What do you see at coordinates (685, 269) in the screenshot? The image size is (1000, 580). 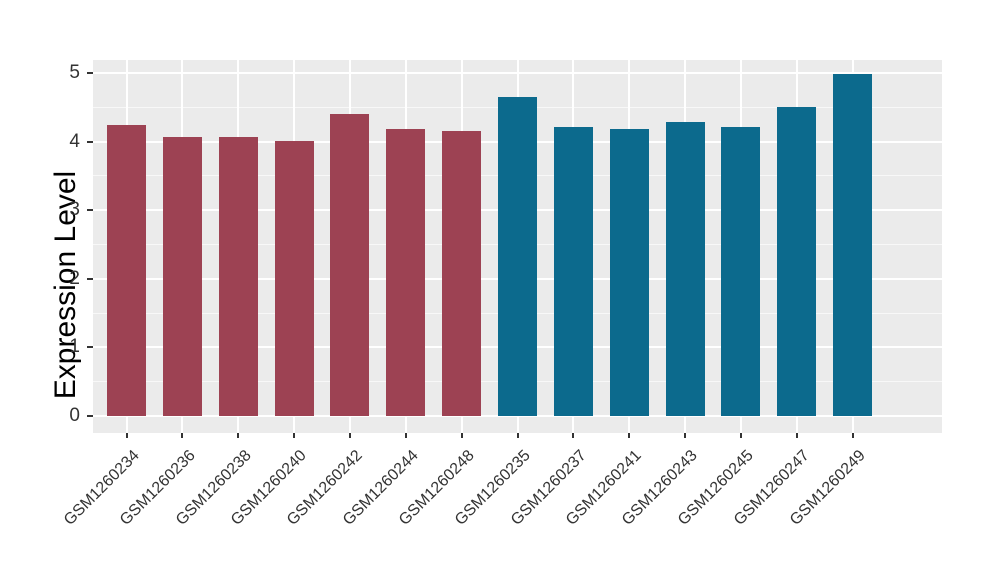 I see `bar-GSM1260243` at bounding box center [685, 269].